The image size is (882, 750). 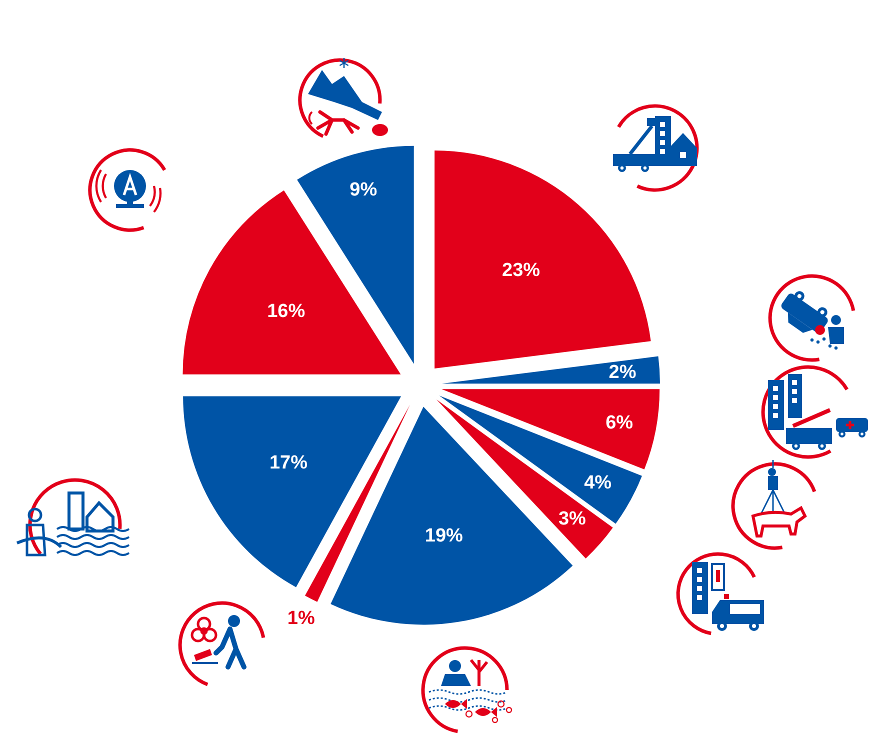 I want to click on data-label: 9%, so click(x=364, y=190).